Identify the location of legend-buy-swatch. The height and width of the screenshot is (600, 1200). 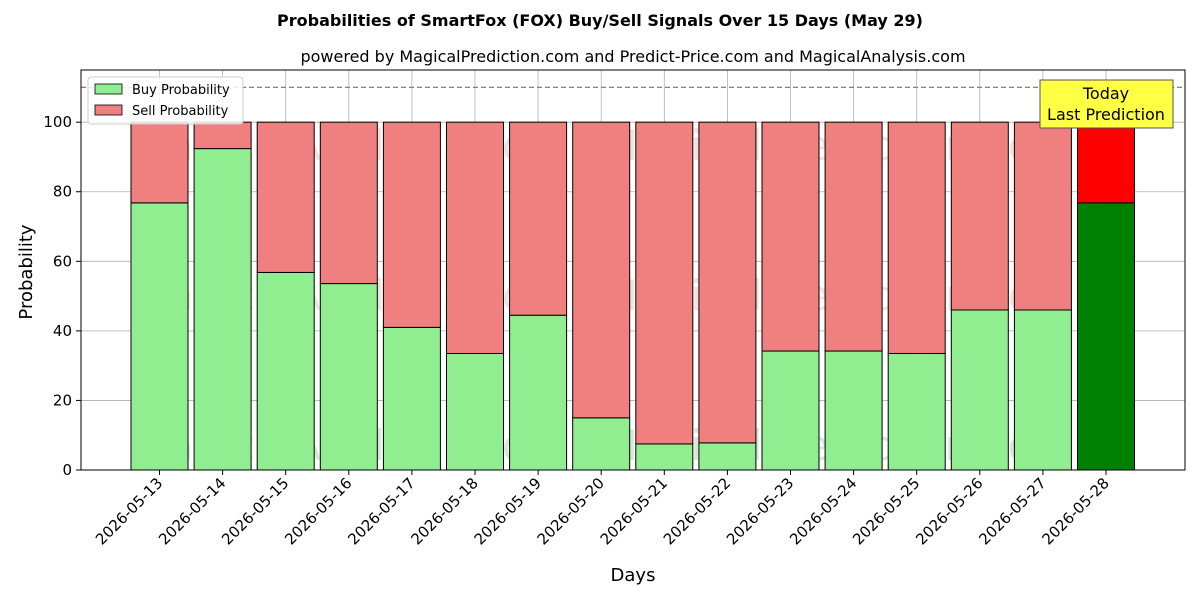
(108, 89).